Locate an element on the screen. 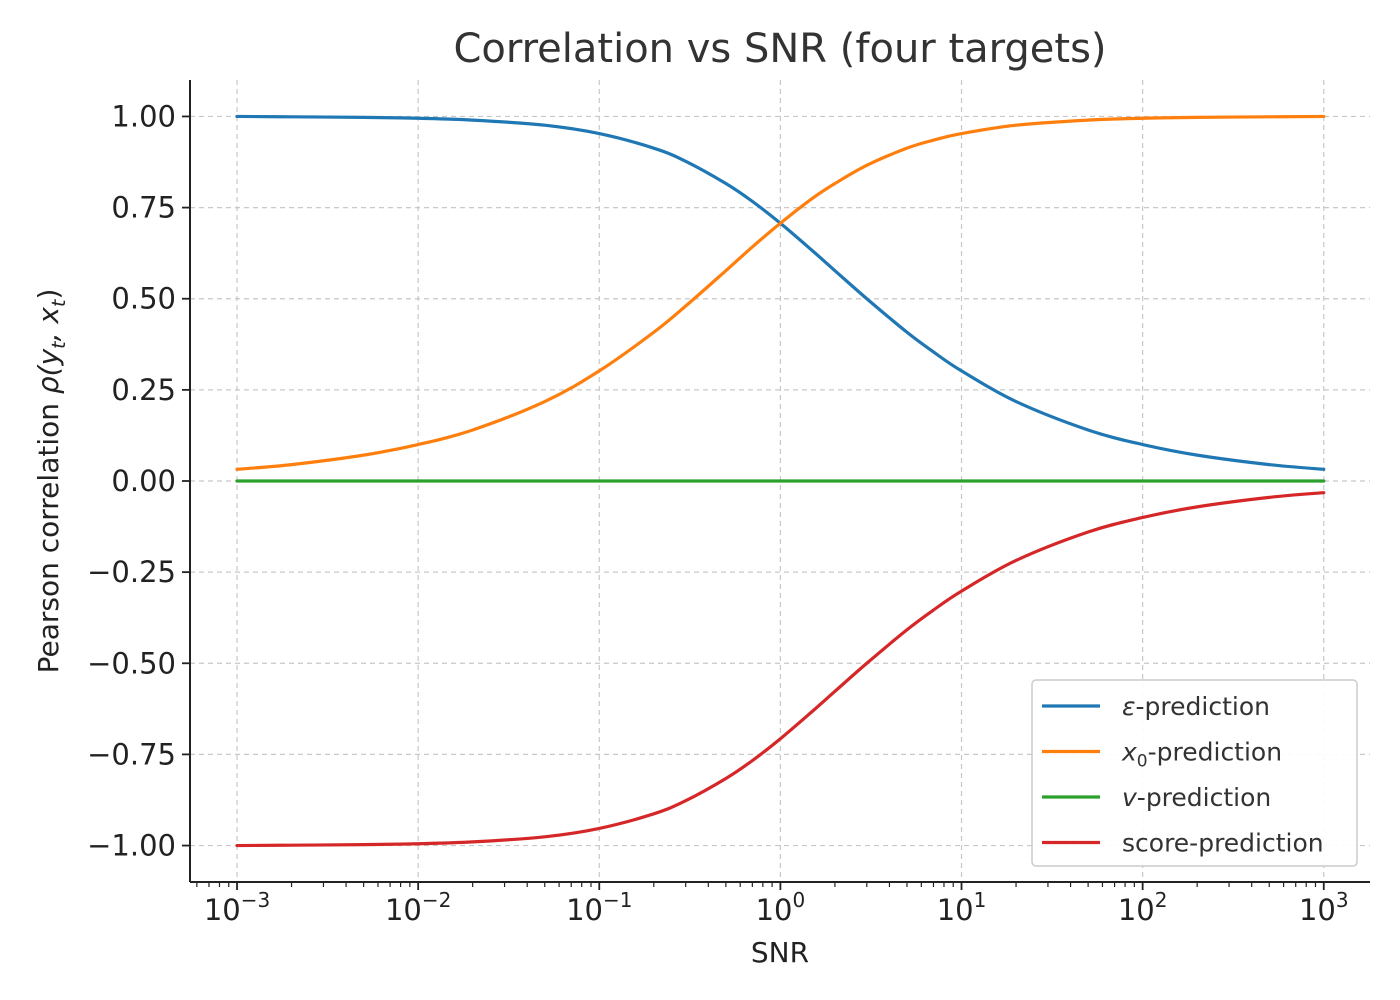  y-ticks: 1.00 0.75 0.50 0.25 0.00 −0.25 −0.50 −0.75 −1.00 is located at coordinates (138, 481).